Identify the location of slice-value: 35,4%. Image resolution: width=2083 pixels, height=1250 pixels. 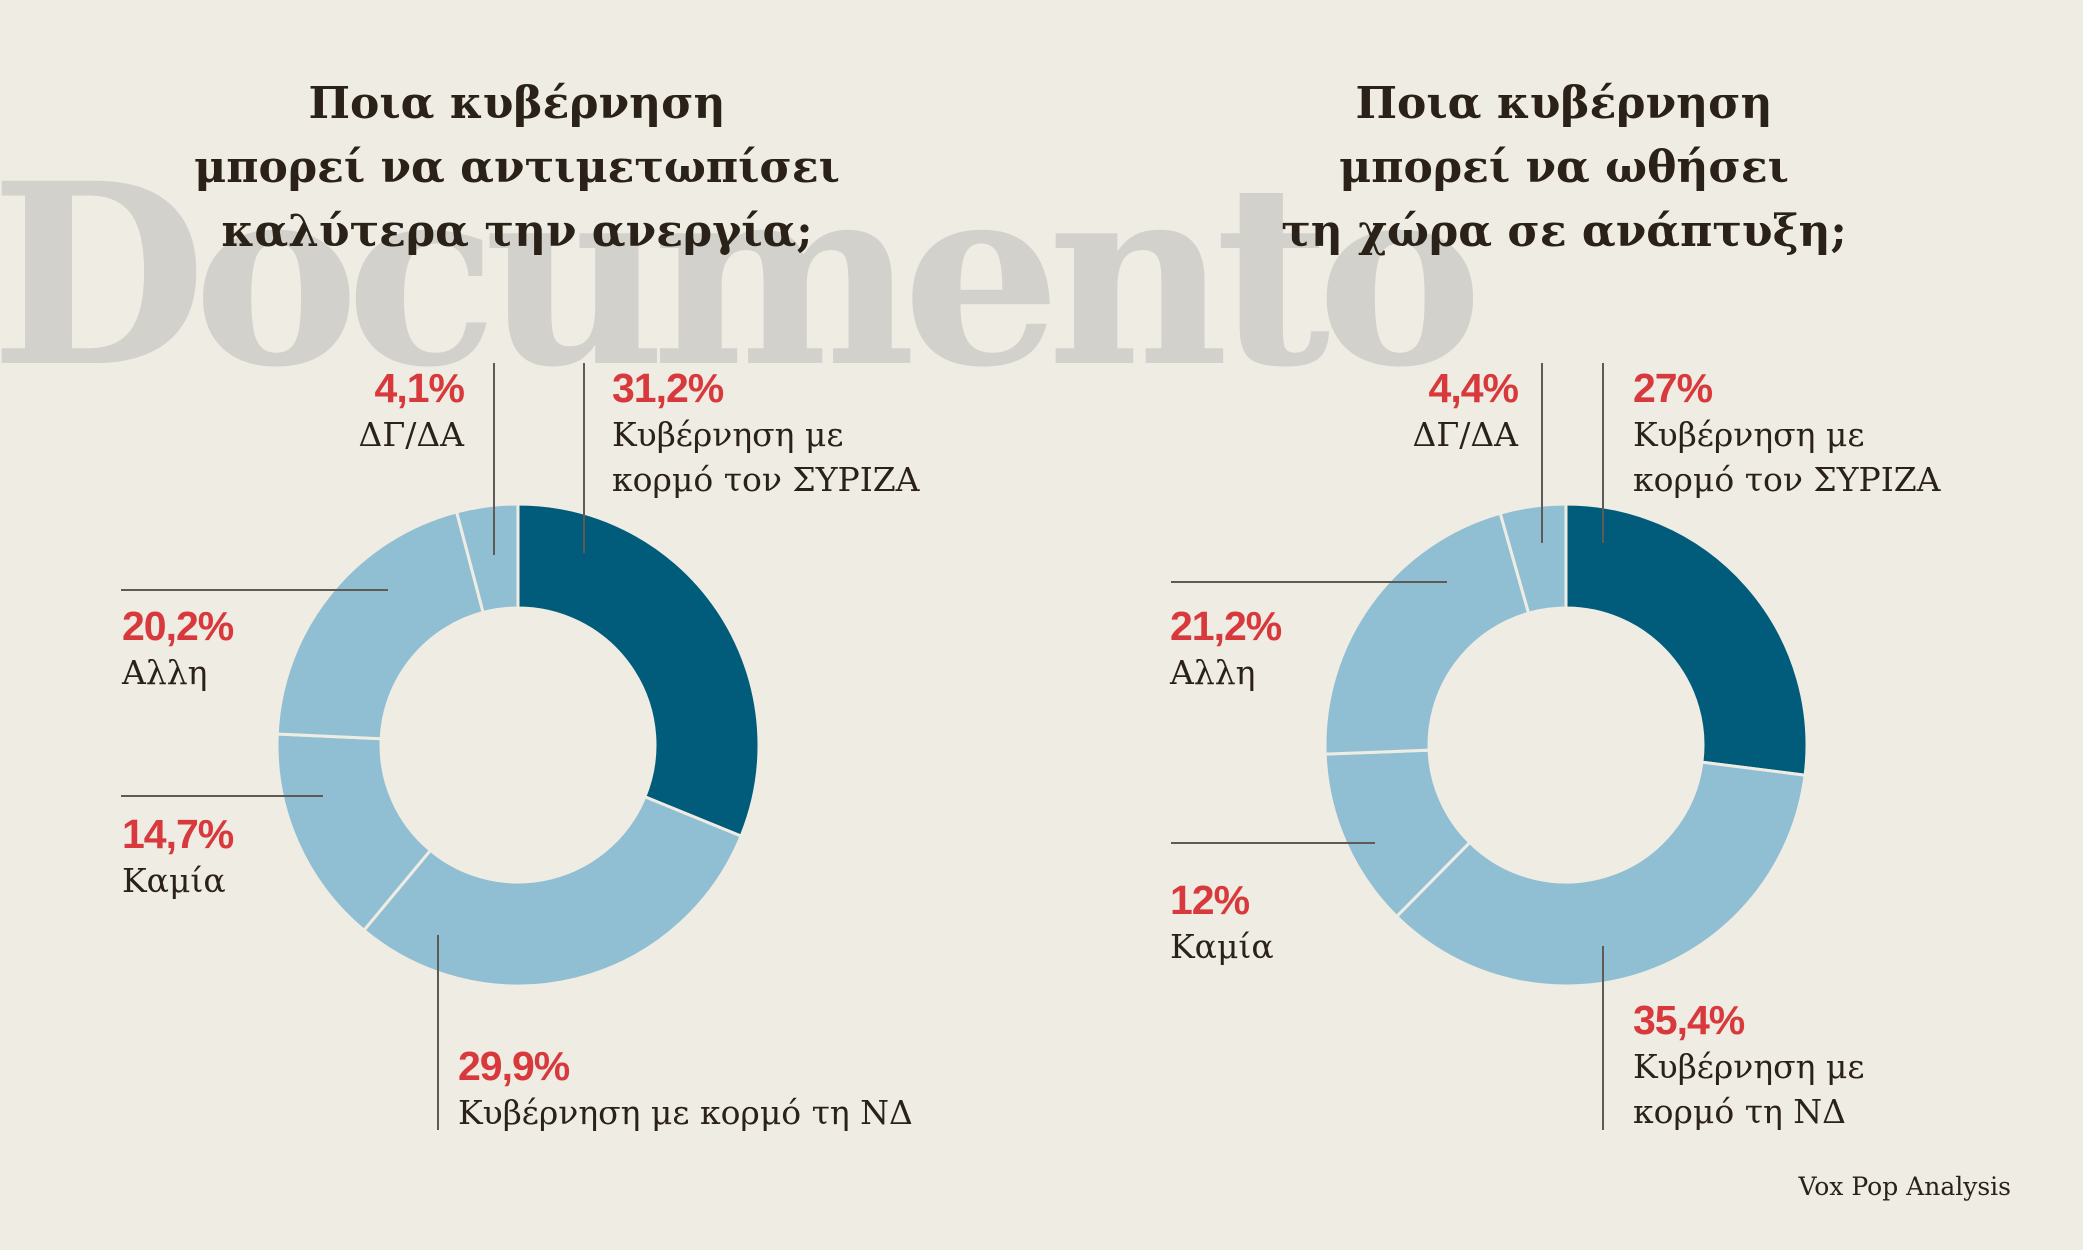
(1689, 1020).